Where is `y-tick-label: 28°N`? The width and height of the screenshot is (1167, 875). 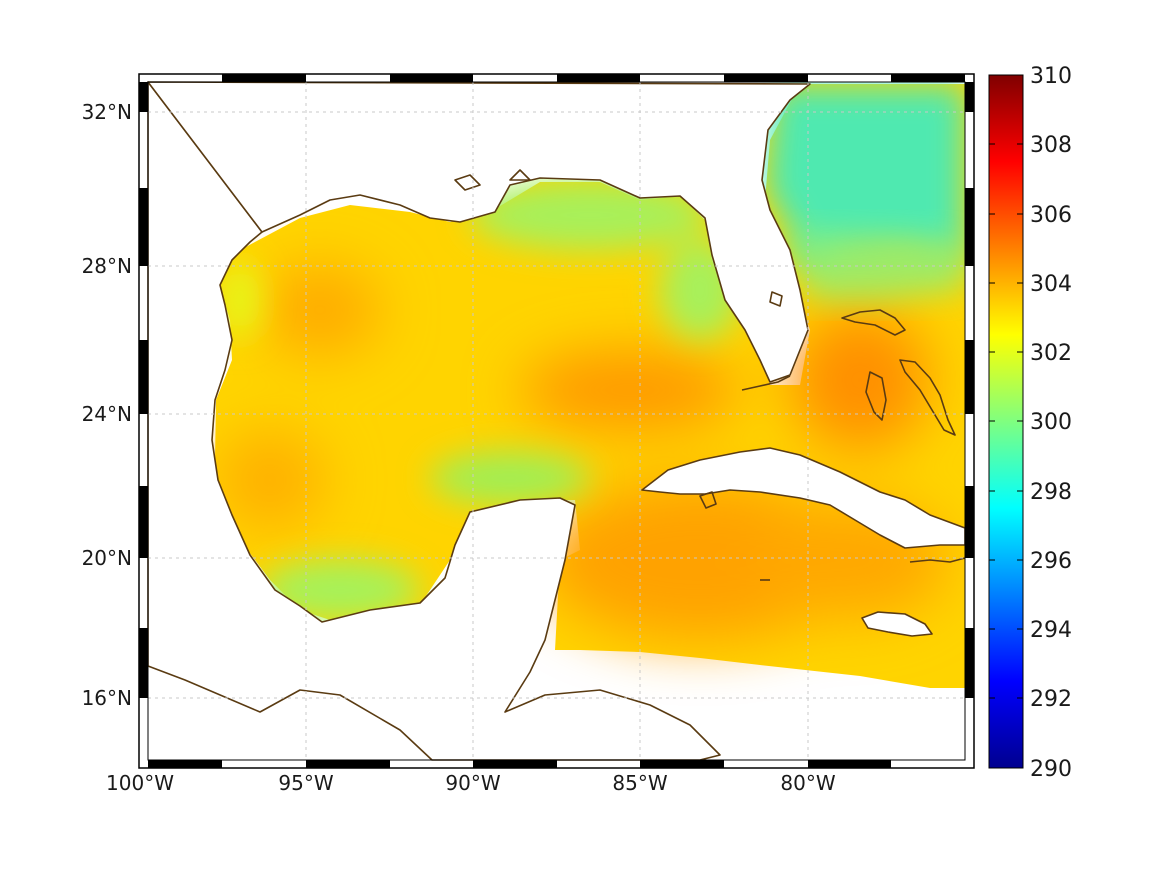
y-tick-label: 28°N is located at coordinates (107, 266).